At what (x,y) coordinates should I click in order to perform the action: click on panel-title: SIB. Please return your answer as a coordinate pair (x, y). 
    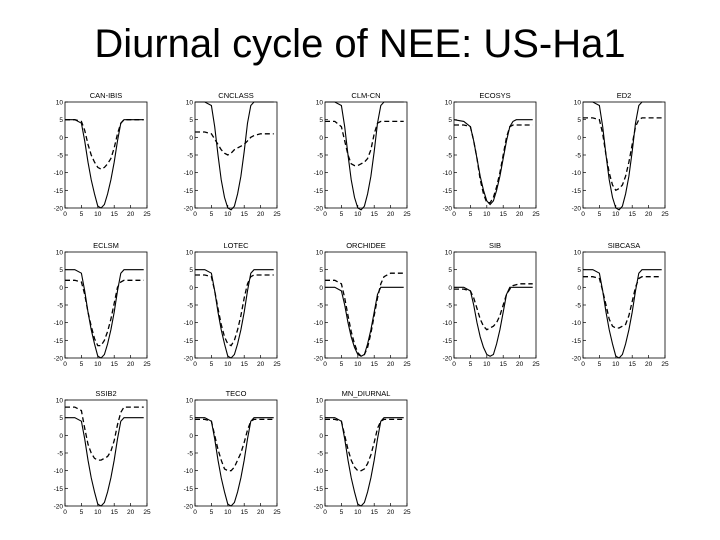
    Looking at the image, I should click on (495, 245).